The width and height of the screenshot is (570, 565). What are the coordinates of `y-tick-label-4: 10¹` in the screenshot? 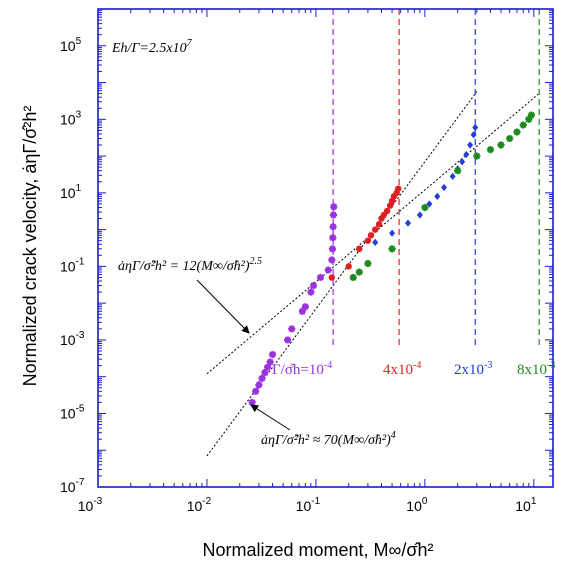 It's located at (71, 192).